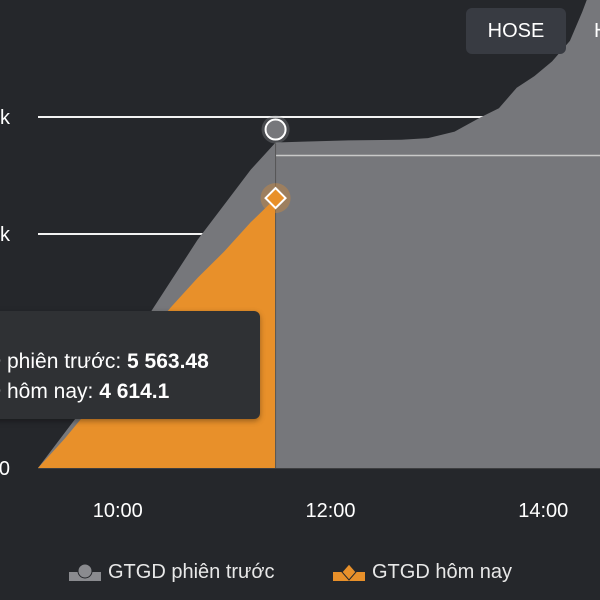 The width and height of the screenshot is (600, 600). Describe the element at coordinates (168, 361) in the screenshot. I see `tooltip-value-previous: 5 563.48` at that location.